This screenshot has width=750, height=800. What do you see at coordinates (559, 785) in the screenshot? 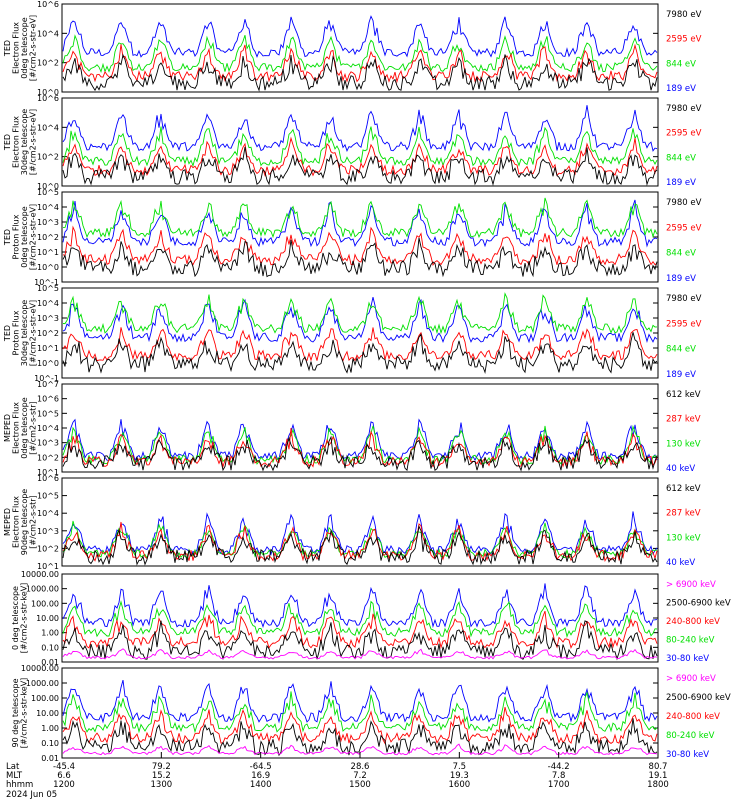
I see `xtick-hhmm: 1700` at bounding box center [559, 785].